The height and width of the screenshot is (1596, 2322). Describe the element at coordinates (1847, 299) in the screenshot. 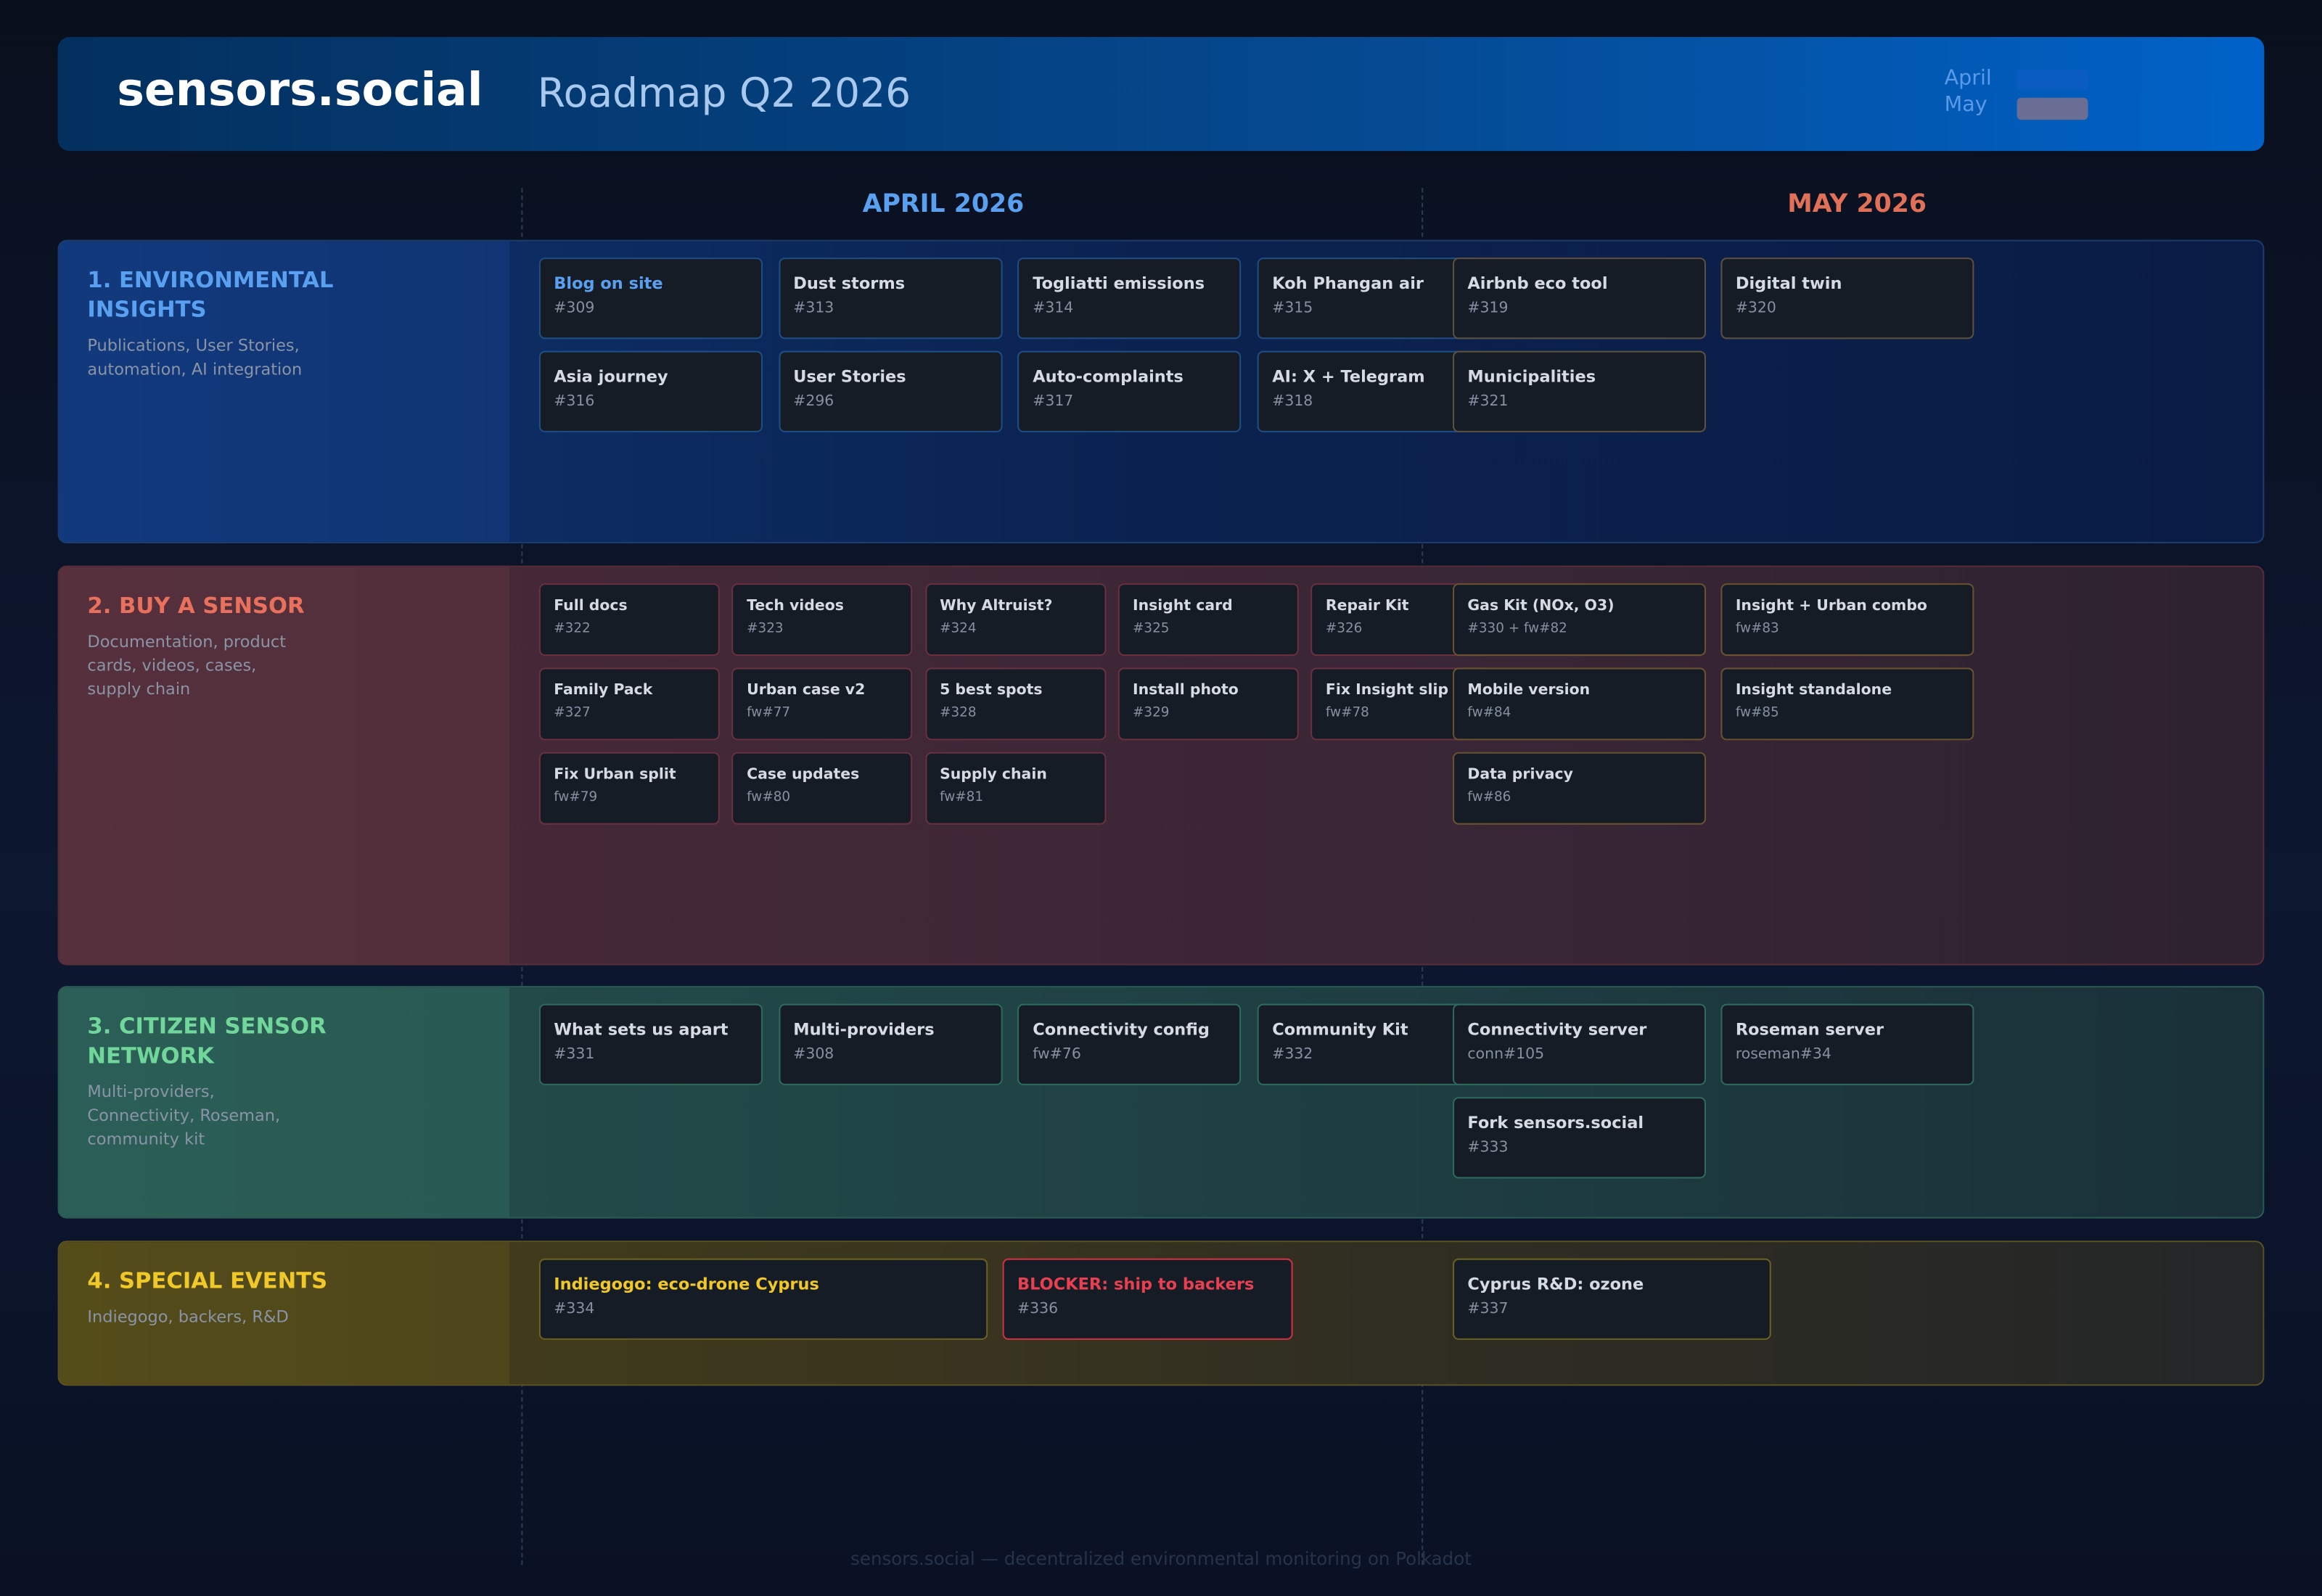

I see `task-card: Digital twin #320` at that location.